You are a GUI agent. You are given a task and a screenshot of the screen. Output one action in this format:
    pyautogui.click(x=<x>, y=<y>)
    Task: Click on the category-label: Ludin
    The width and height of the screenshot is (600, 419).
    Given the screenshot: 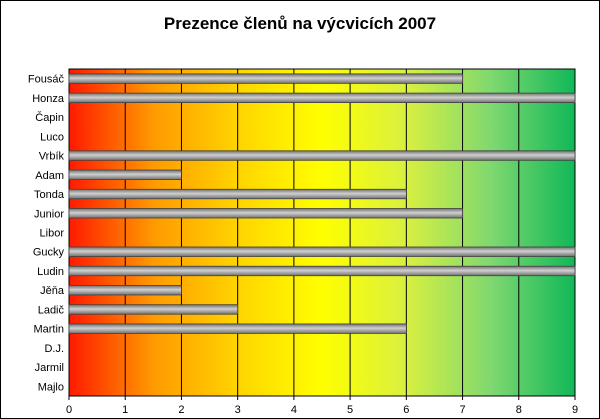 What is the action you would take?
    pyautogui.click(x=50, y=272)
    